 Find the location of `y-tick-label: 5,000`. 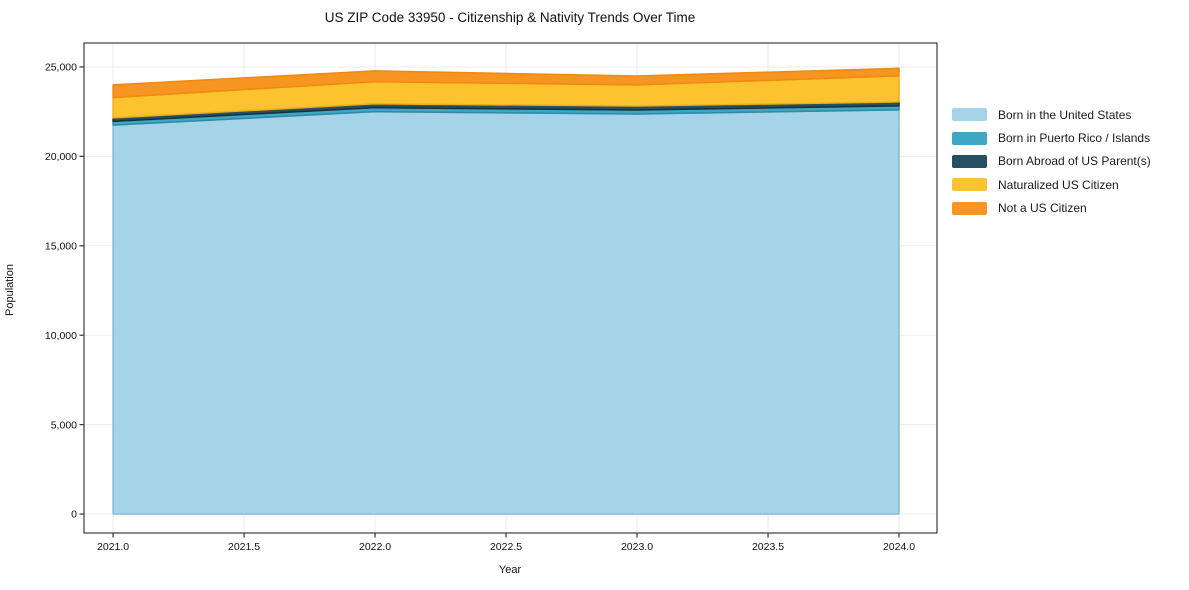

y-tick-label: 5,000 is located at coordinates (64, 425).